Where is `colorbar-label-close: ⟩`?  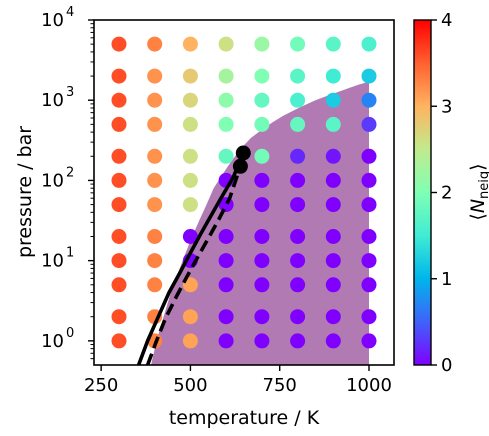
colorbar-label-close: ⟩ is located at coordinates (478, 166).